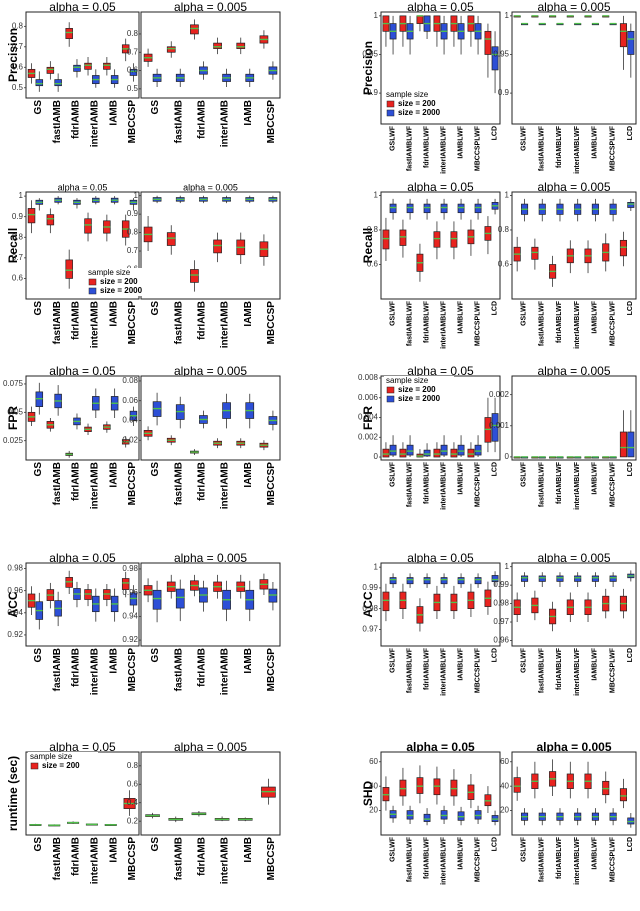 Image resolution: width=640 pixels, height=911 pixels. What do you see at coordinates (15, 411) in the screenshot?
I see `y-tick-label: 0.05` at bounding box center [15, 411].